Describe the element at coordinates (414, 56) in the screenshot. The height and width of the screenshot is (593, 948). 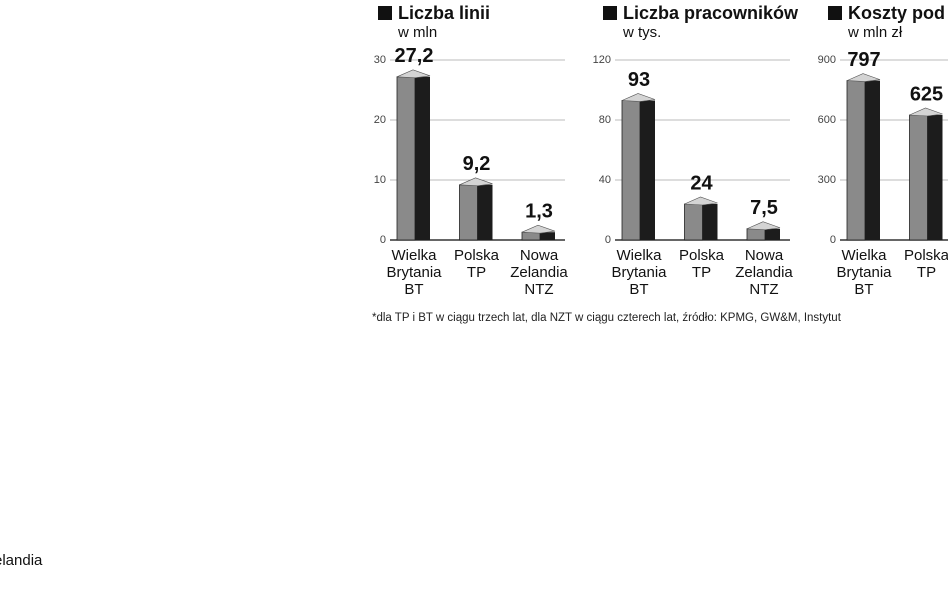
I see `value-label: 27,2` at that location.